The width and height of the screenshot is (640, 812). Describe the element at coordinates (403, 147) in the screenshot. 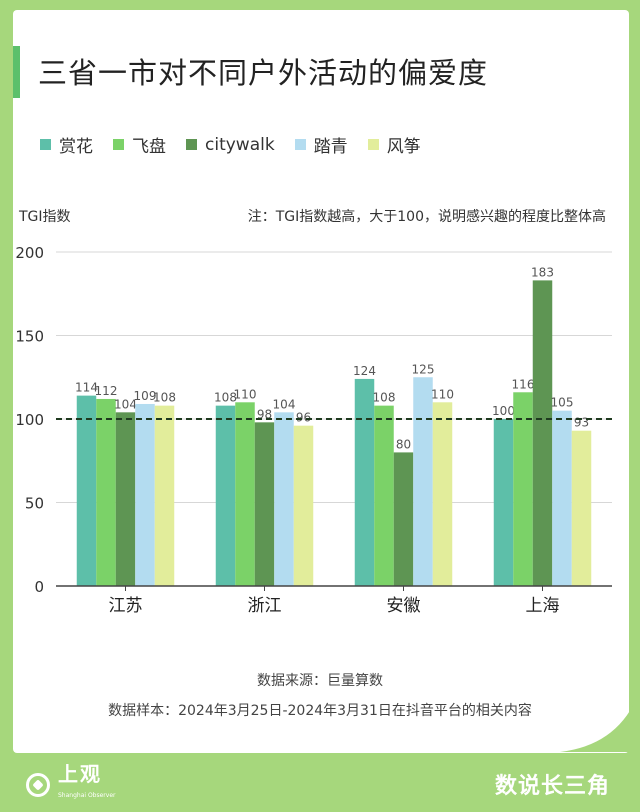

I see `legend-label: 风筝` at that location.